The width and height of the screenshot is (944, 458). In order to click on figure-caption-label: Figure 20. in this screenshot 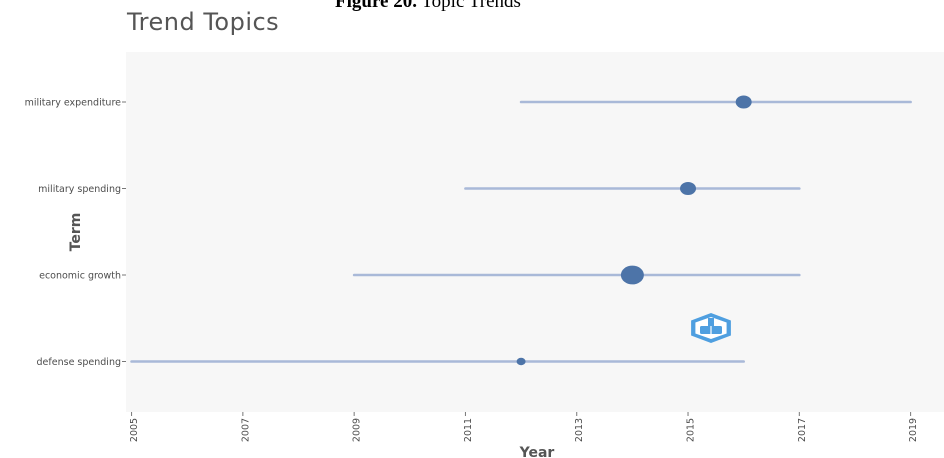, I will do `click(376, 6)`.